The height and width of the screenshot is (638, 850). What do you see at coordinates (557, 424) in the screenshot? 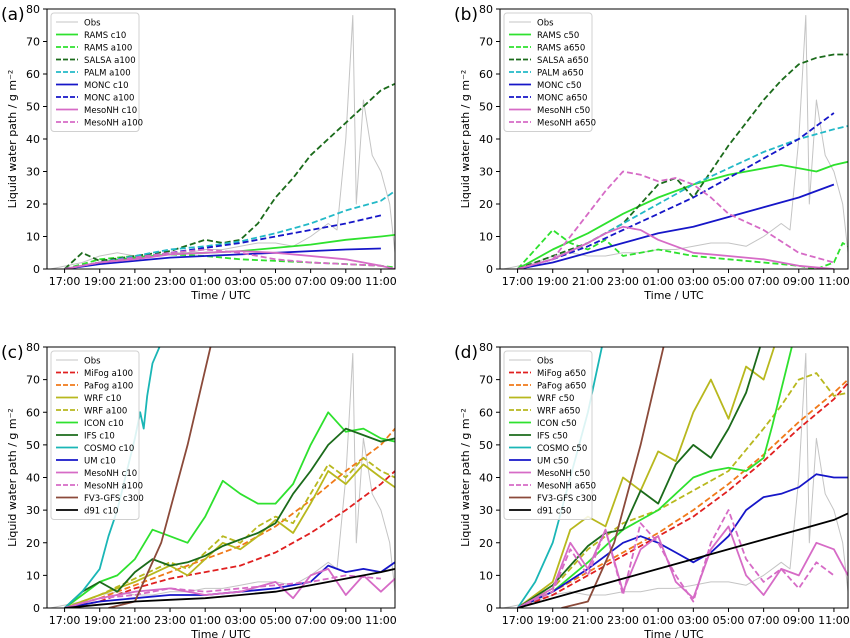
I see `legend-entry: ICON c50` at bounding box center [557, 424].